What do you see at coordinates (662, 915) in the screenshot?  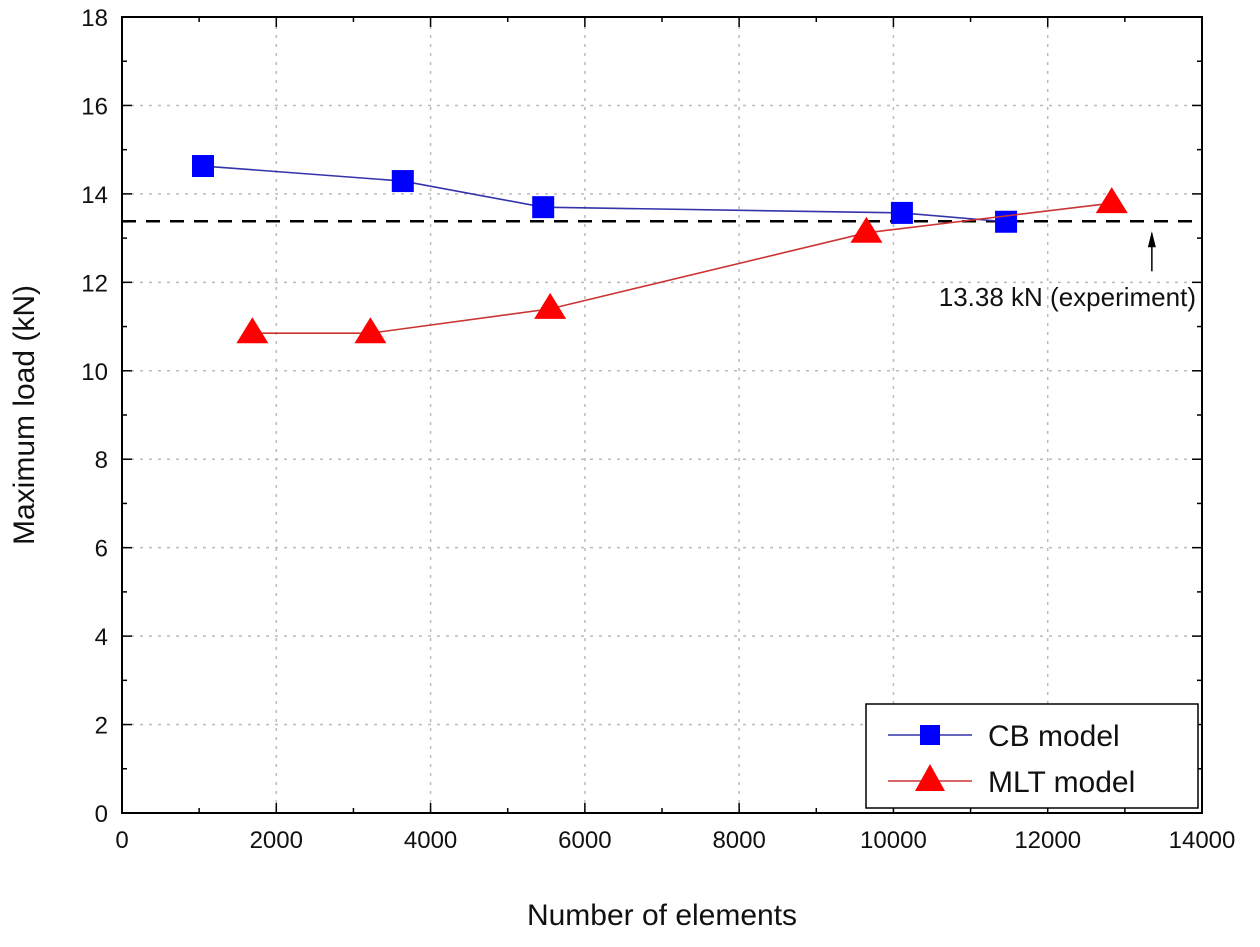 I see `x-axis-label: Number of elements` at bounding box center [662, 915].